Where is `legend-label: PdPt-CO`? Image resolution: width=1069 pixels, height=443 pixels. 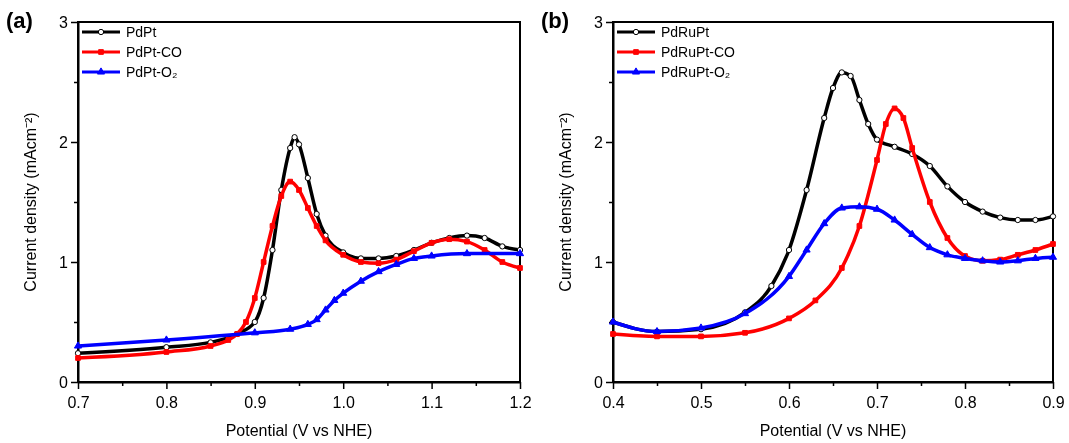 legend-label: PdPt-CO is located at coordinates (154, 52).